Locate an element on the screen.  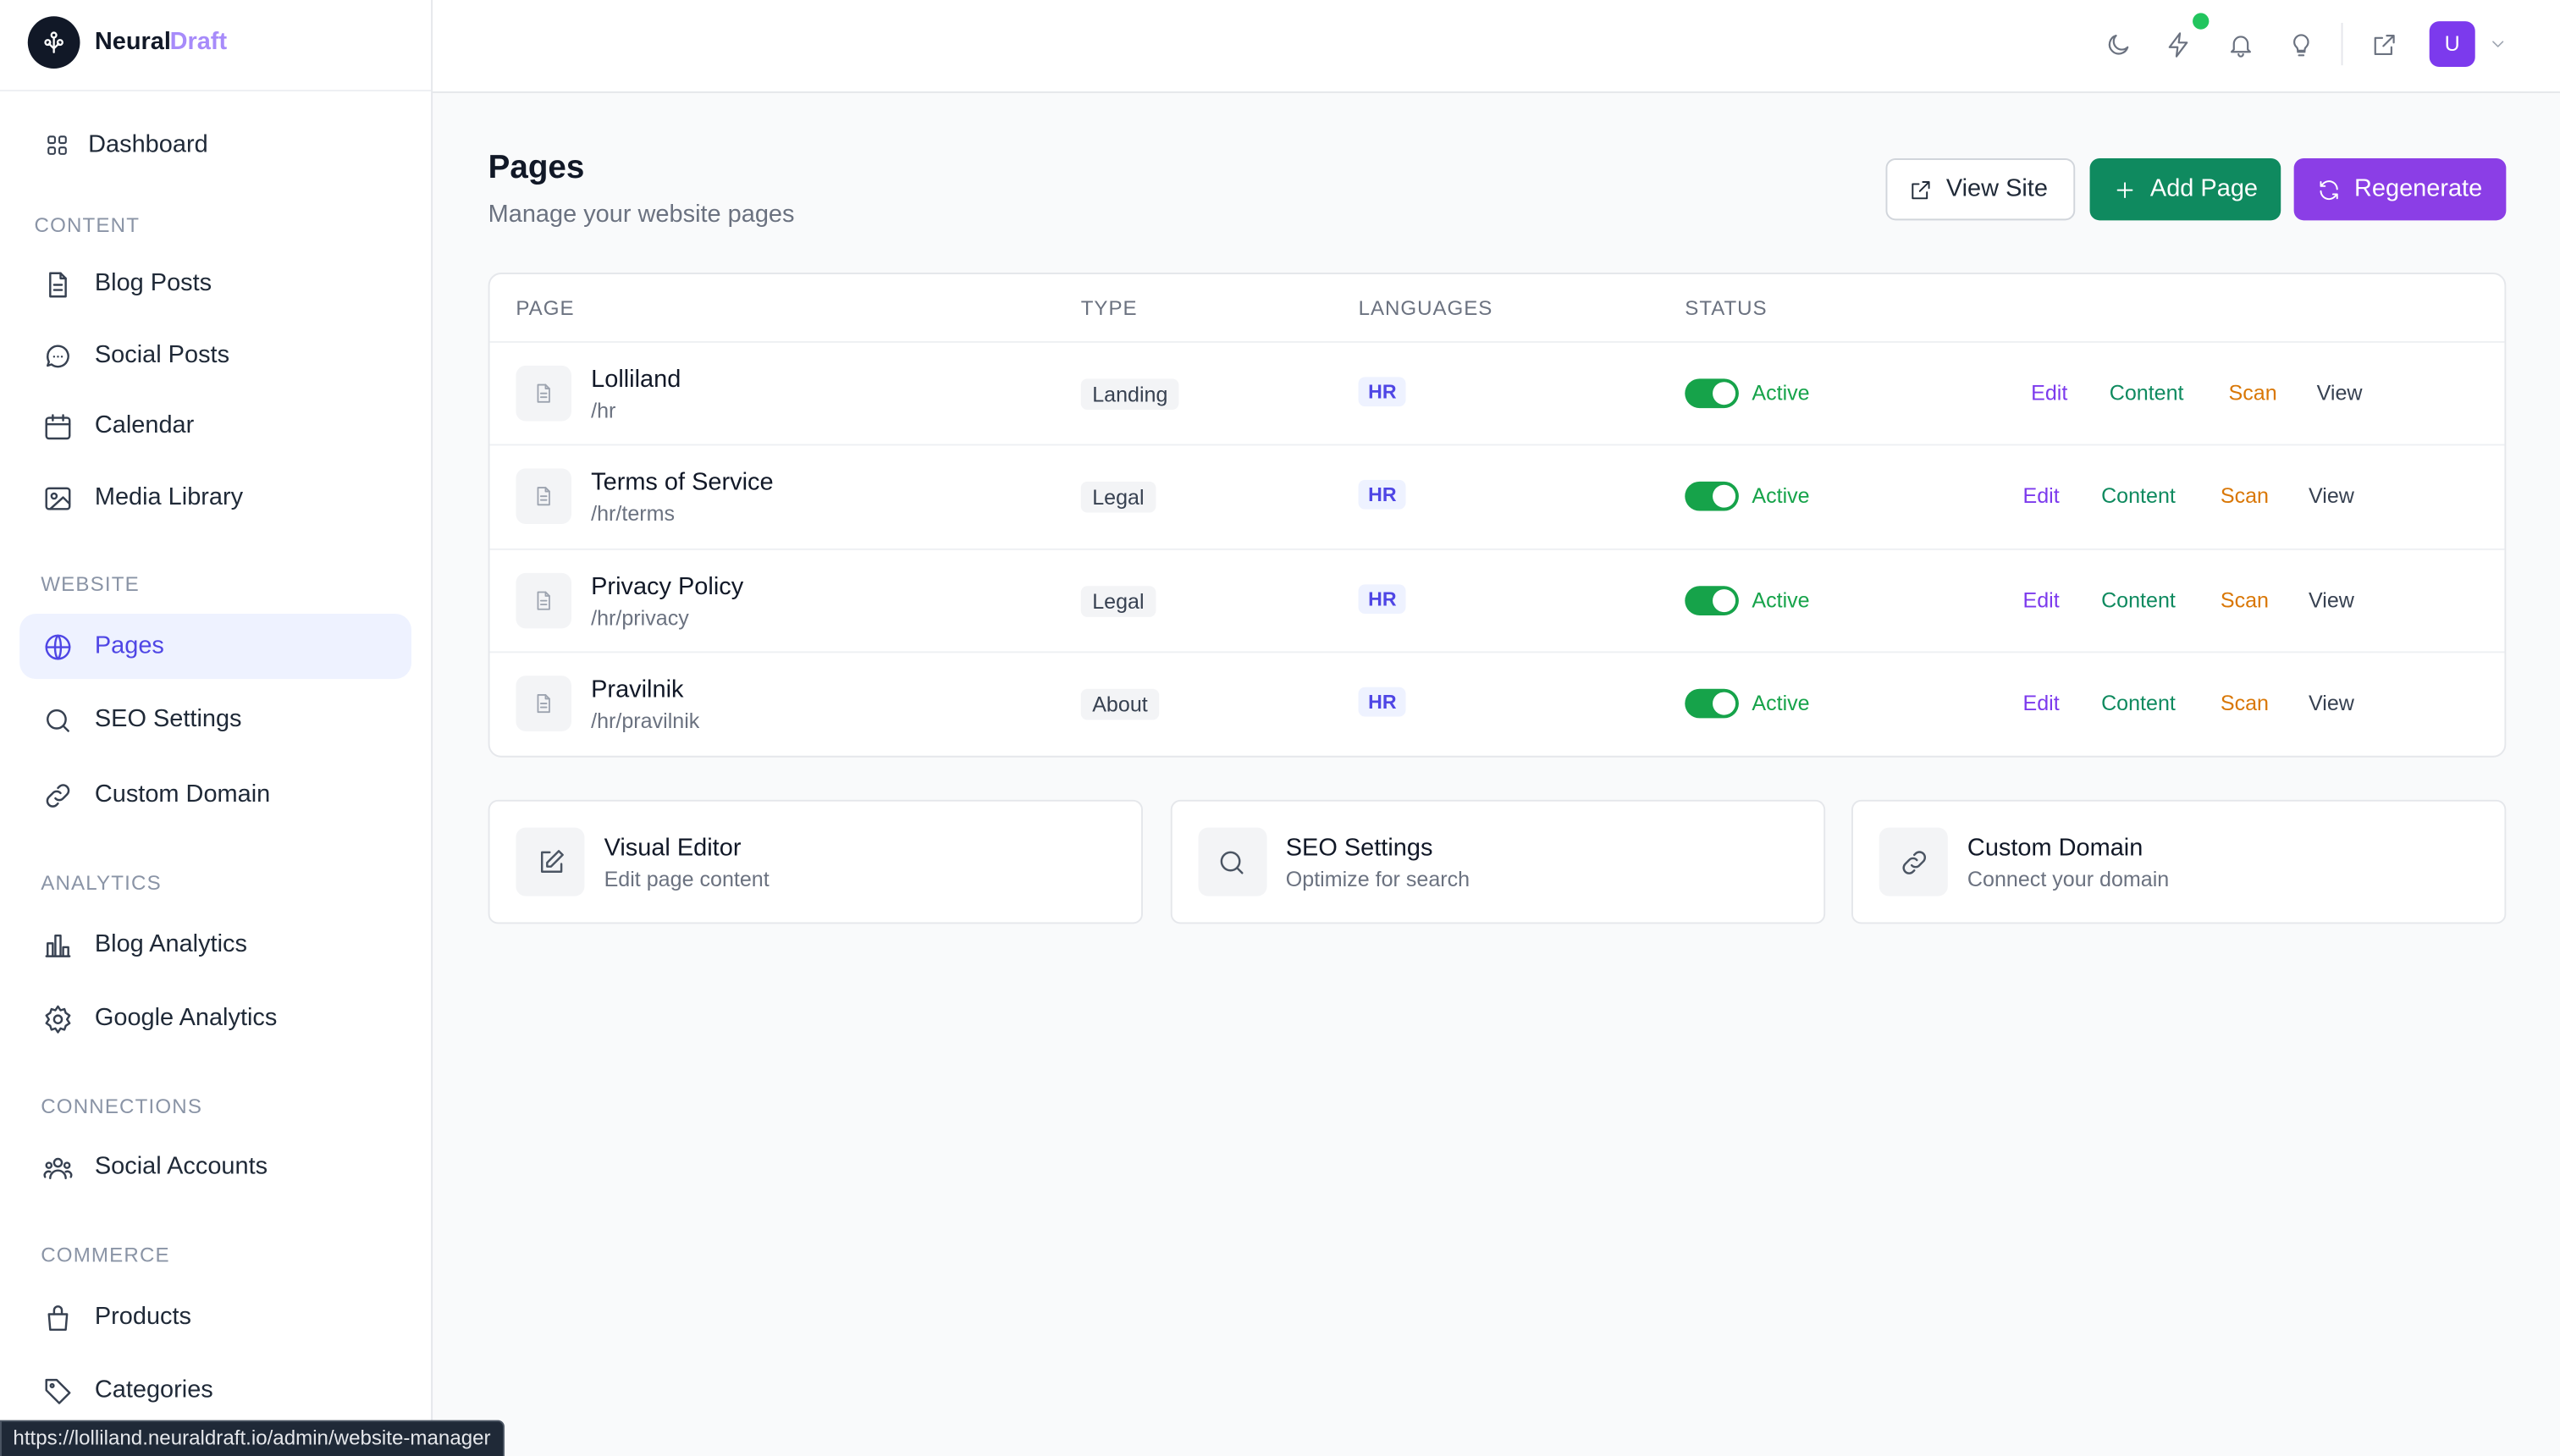
button-label: Regenerate is located at coordinates (2418, 189).